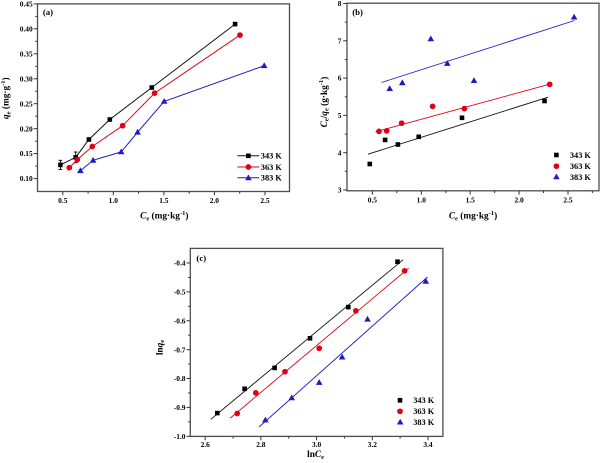  Describe the element at coordinates (317, 444) in the screenshot. I see `svg-text: 3.0` at that location.